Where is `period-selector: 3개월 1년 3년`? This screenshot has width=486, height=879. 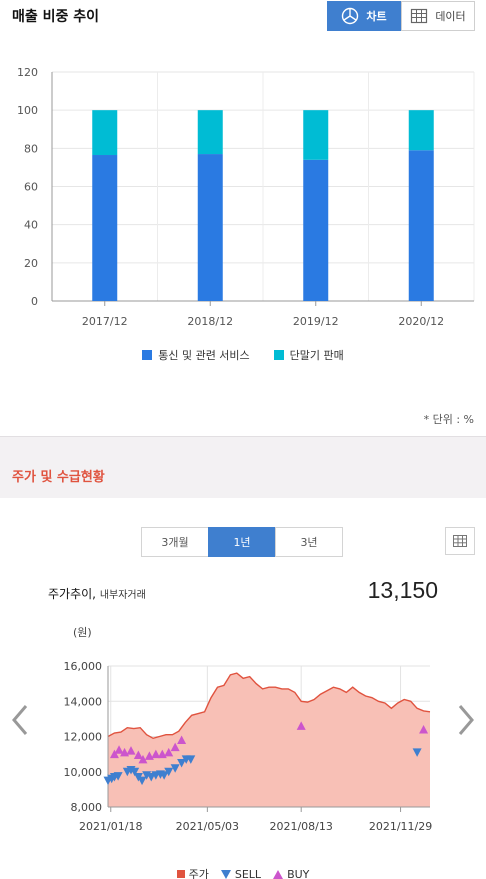 period-selector: 3개월 1년 3년 is located at coordinates (242, 542).